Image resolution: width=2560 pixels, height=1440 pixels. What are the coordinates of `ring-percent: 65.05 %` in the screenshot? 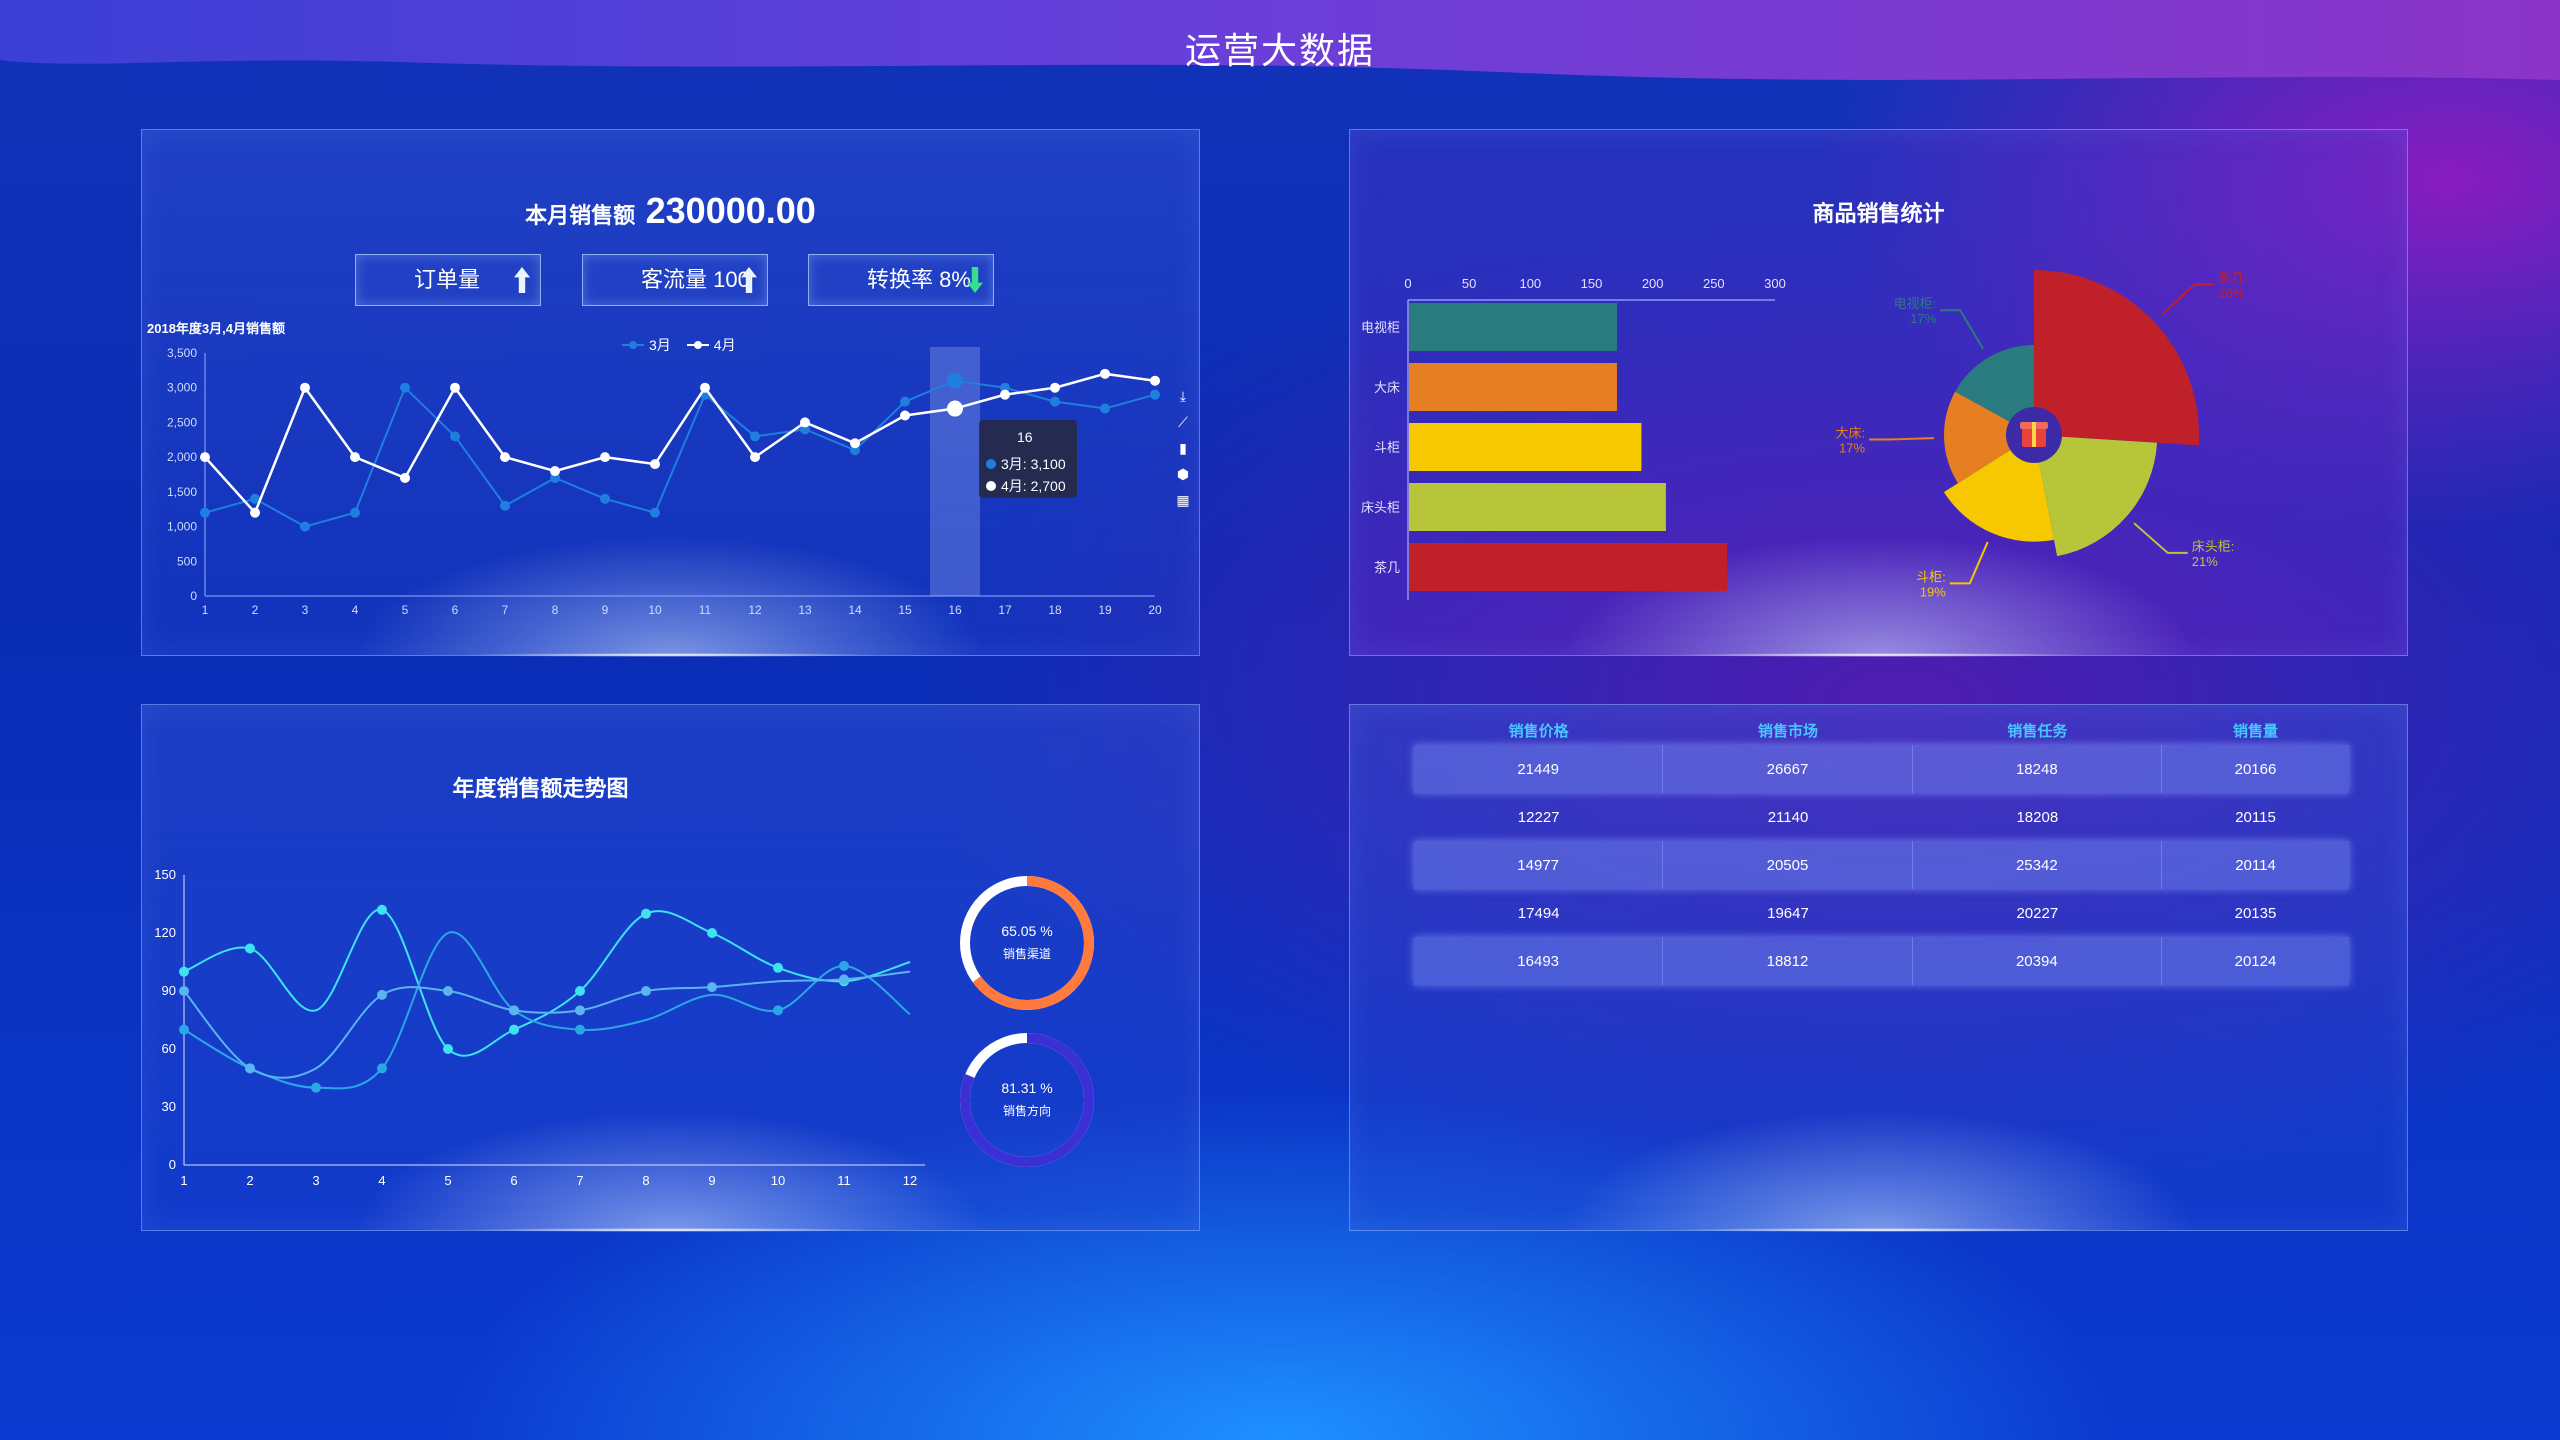 It's located at (1027, 931).